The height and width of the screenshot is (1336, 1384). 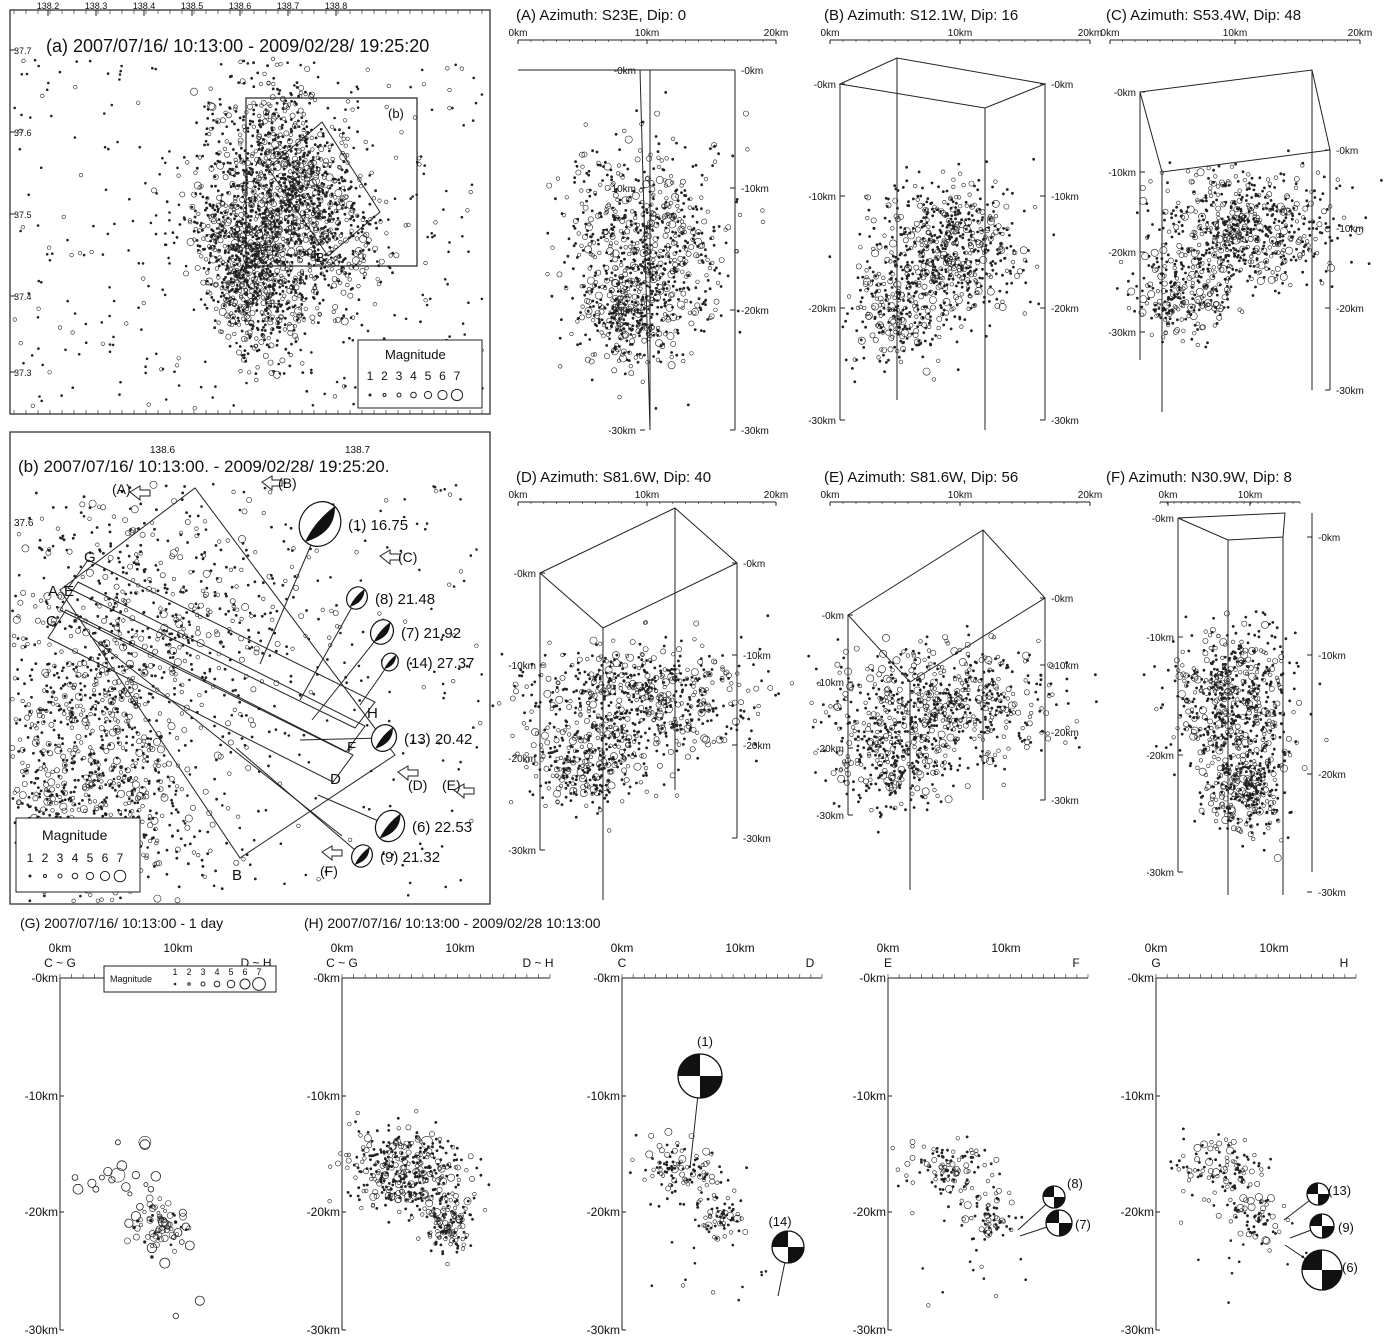 I want to click on lat-tick-label: 37.6, so click(x=23, y=133).